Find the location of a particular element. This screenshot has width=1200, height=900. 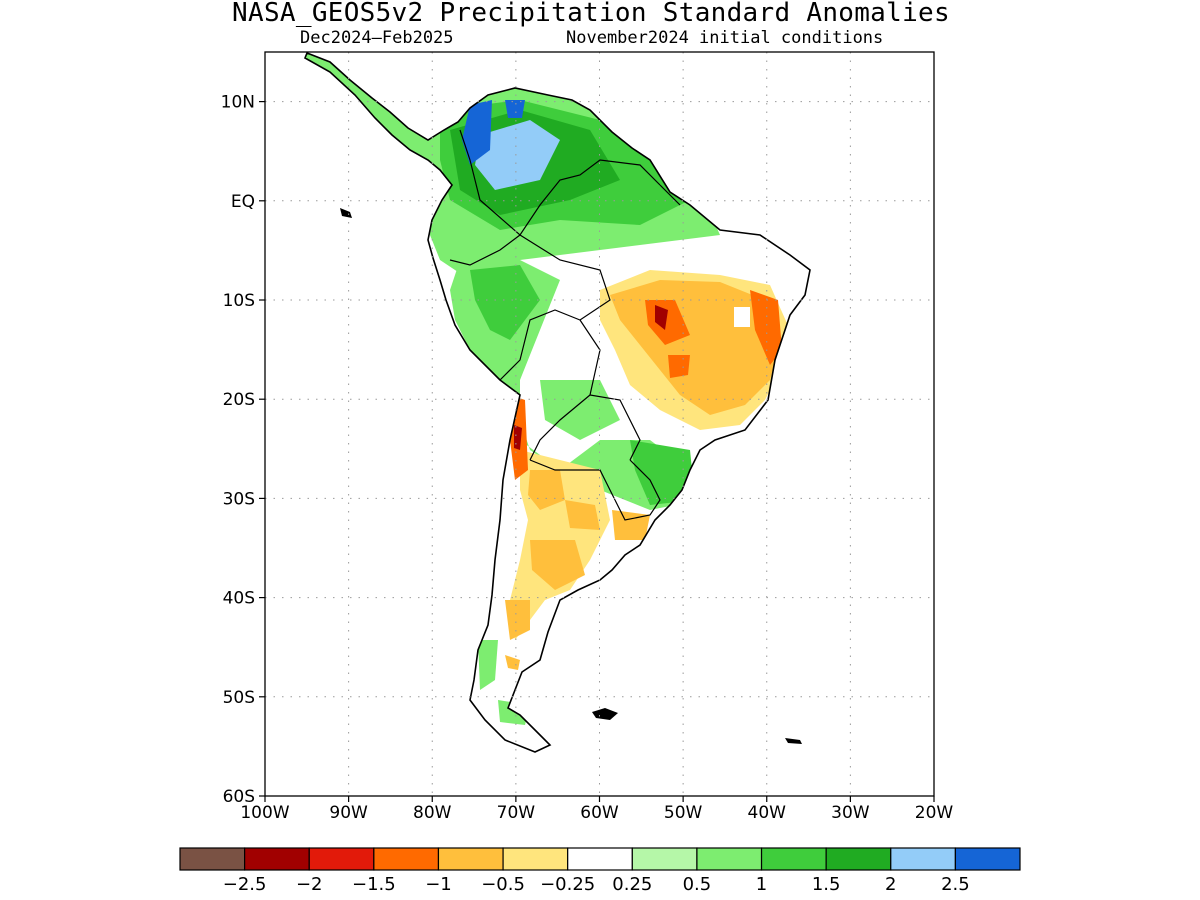

y-tick-label: 10S is located at coordinates (239, 301).